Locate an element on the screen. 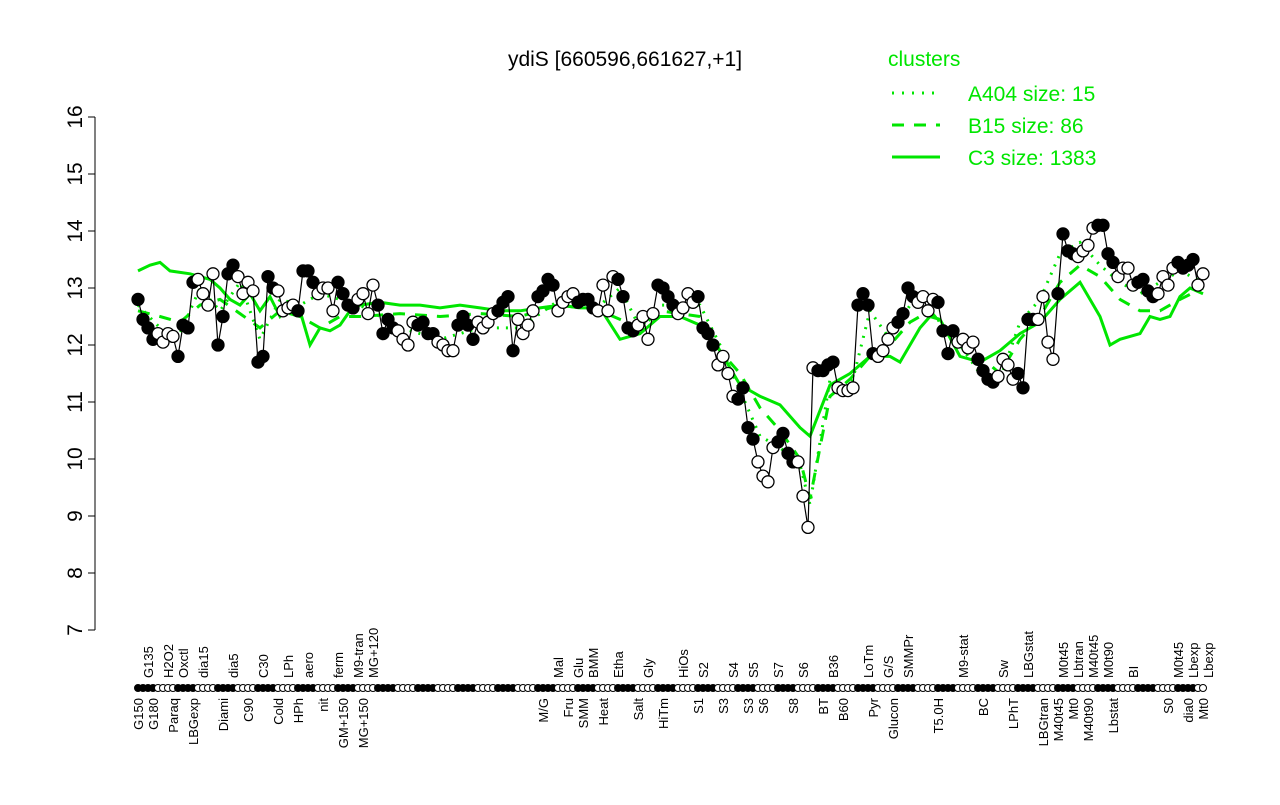 This screenshot has width=1280, height=805. x-tick-label: LBGexp is located at coordinates (193, 721).